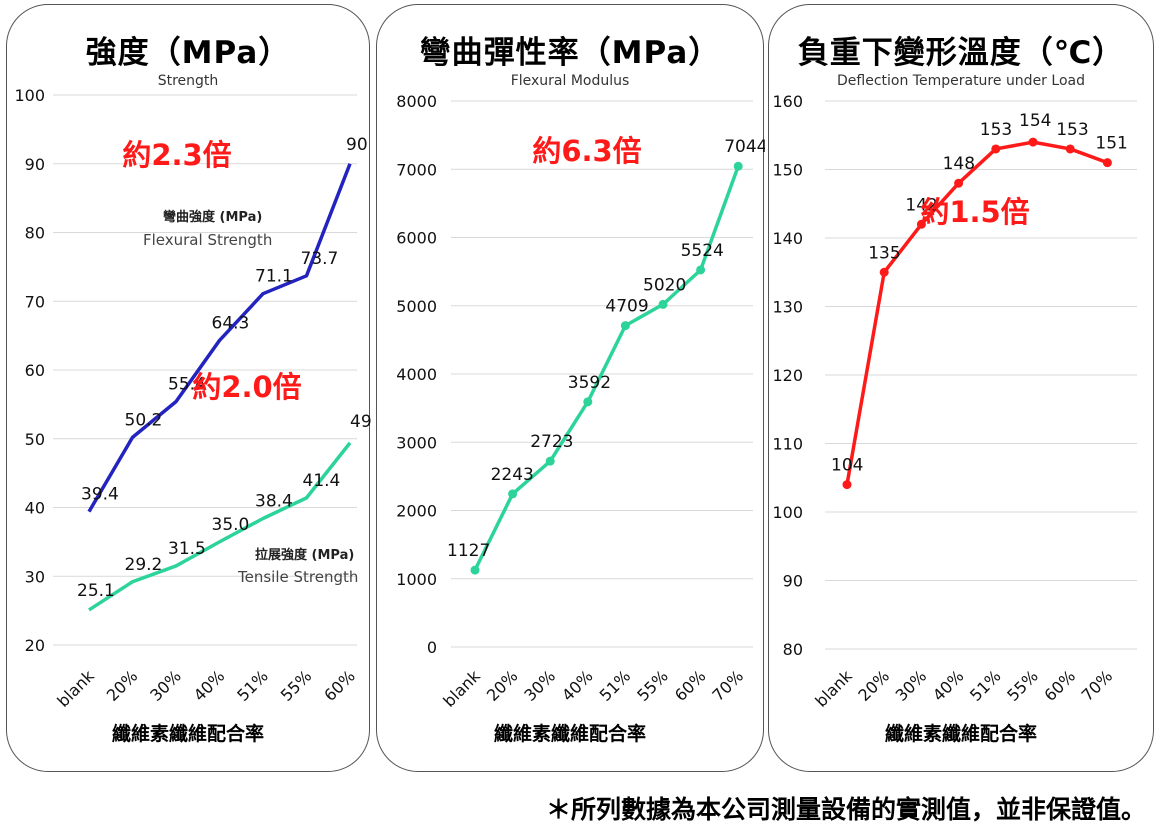 This screenshot has height=831, width=1160. Describe the element at coordinates (512, 475) in the screenshot. I see `data-label: 2243` at that location.